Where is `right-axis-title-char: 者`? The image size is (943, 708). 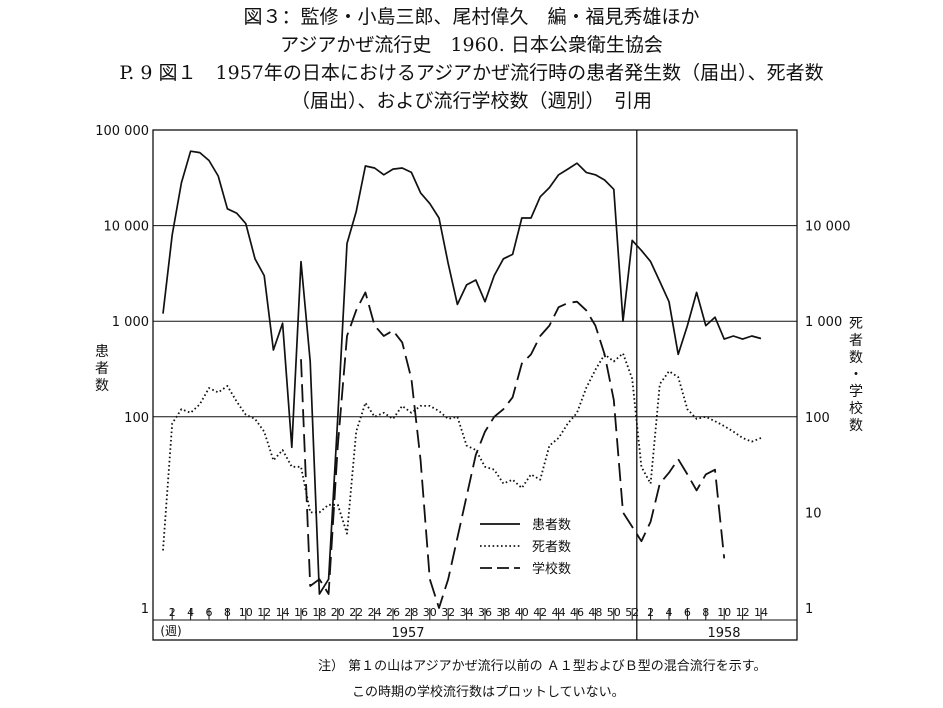
right-axis-title-char: 者 is located at coordinates (856, 341).